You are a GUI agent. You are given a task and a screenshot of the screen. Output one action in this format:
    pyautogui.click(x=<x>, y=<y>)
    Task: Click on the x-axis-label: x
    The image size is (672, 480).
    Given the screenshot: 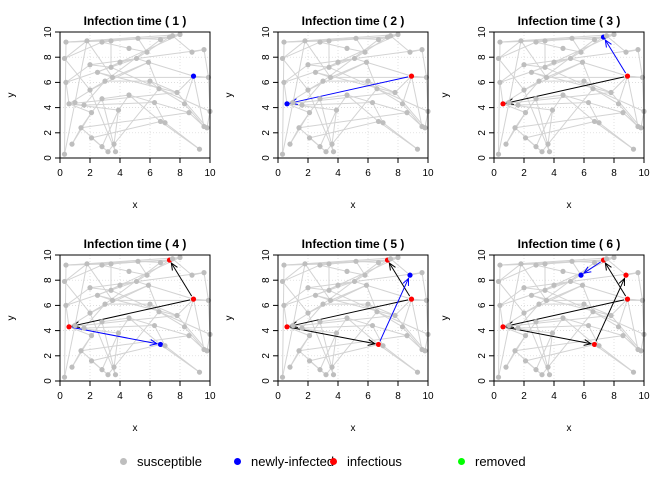 What is the action you would take?
    pyautogui.click(x=353, y=205)
    